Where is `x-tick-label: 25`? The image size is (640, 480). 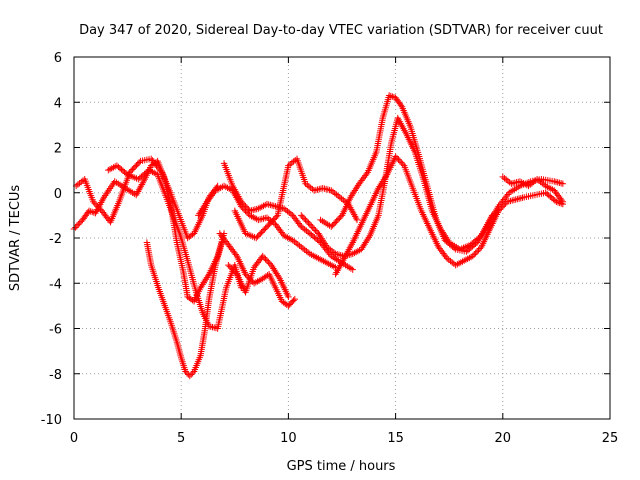 x-tick-label: 25 is located at coordinates (610, 438).